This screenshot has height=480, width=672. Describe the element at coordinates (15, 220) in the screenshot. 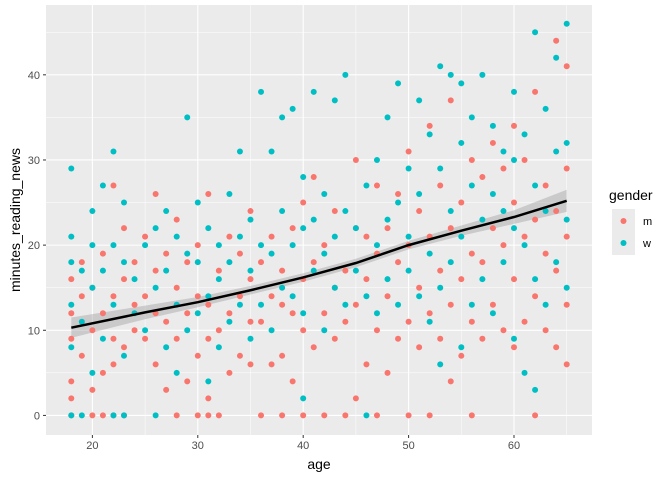

I see `y-axis-label: minutes_reading_news` at that location.